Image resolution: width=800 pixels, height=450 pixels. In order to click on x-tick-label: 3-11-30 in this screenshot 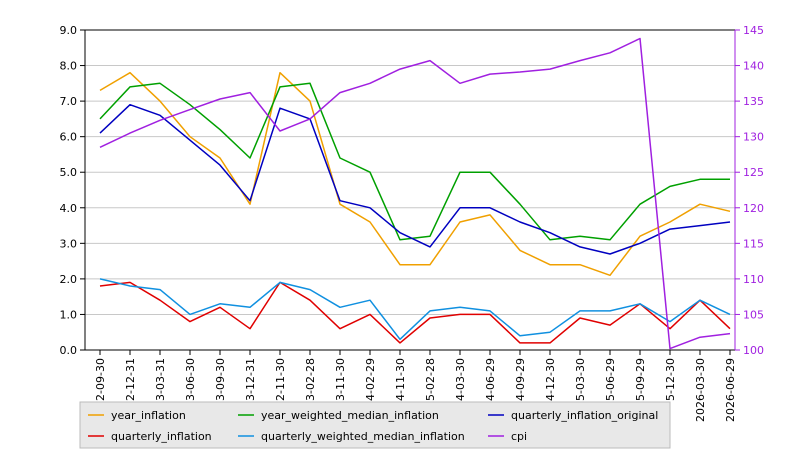, I will do `click(340, 379)`.